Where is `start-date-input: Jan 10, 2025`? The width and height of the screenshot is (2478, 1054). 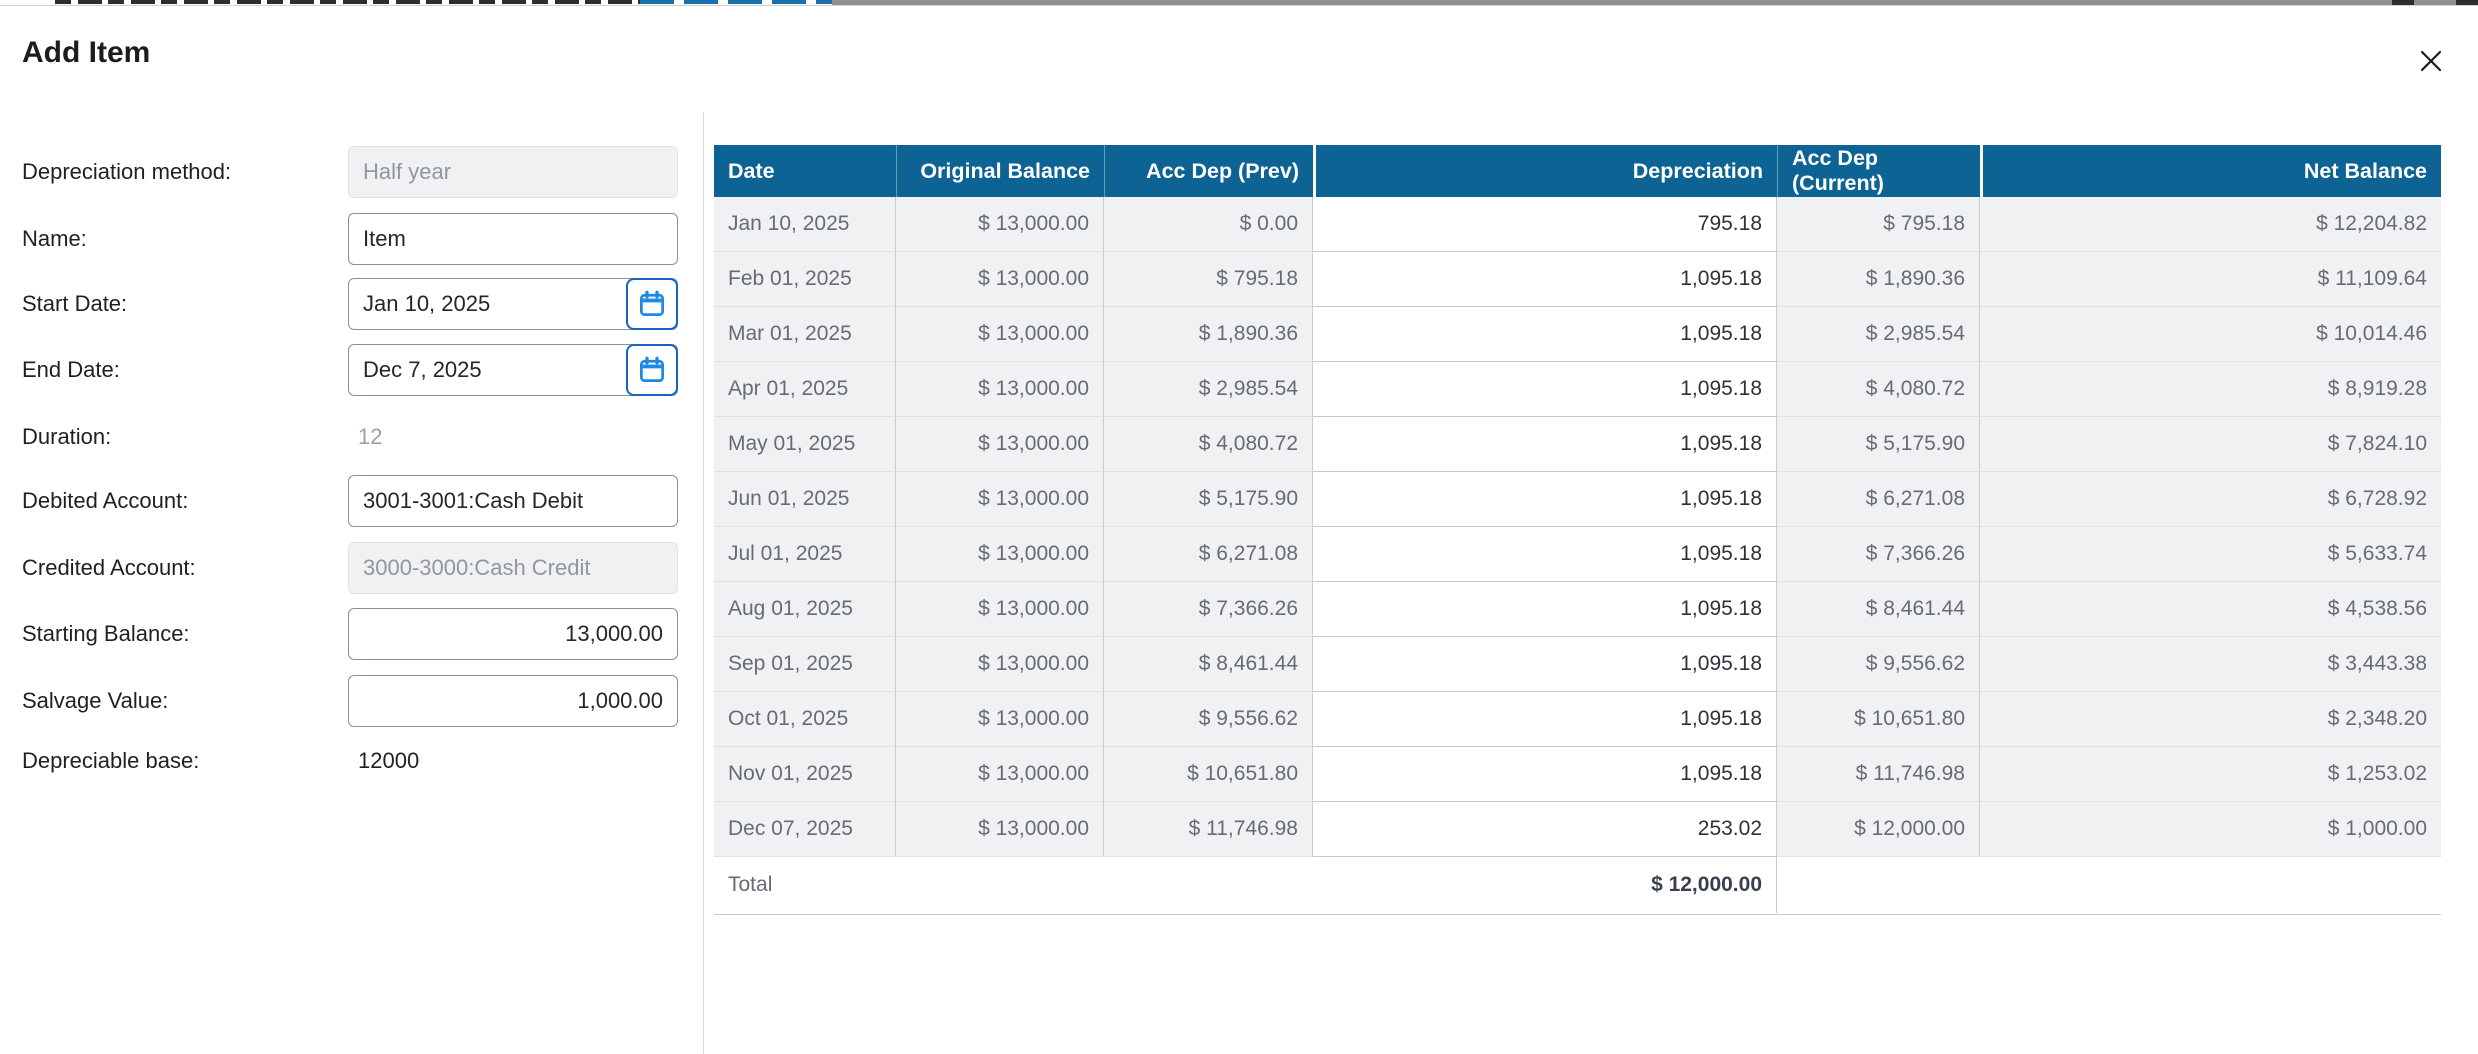 start-date-input: Jan 10, 2025 is located at coordinates (513, 304).